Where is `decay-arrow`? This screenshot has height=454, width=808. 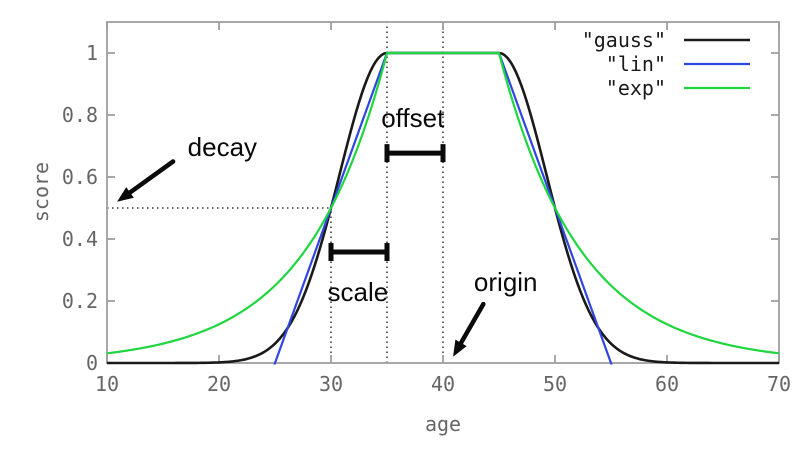 decay-arrow is located at coordinates (146, 180).